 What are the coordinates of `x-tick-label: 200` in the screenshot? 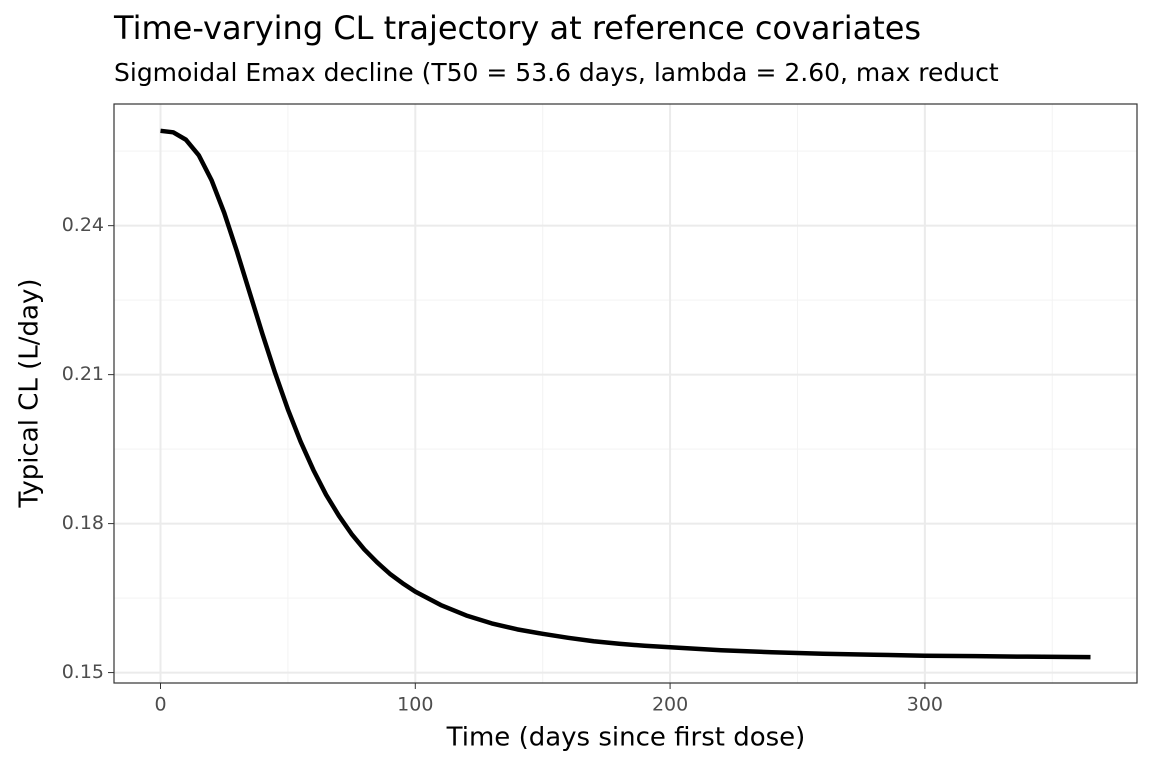 It's located at (670, 705).